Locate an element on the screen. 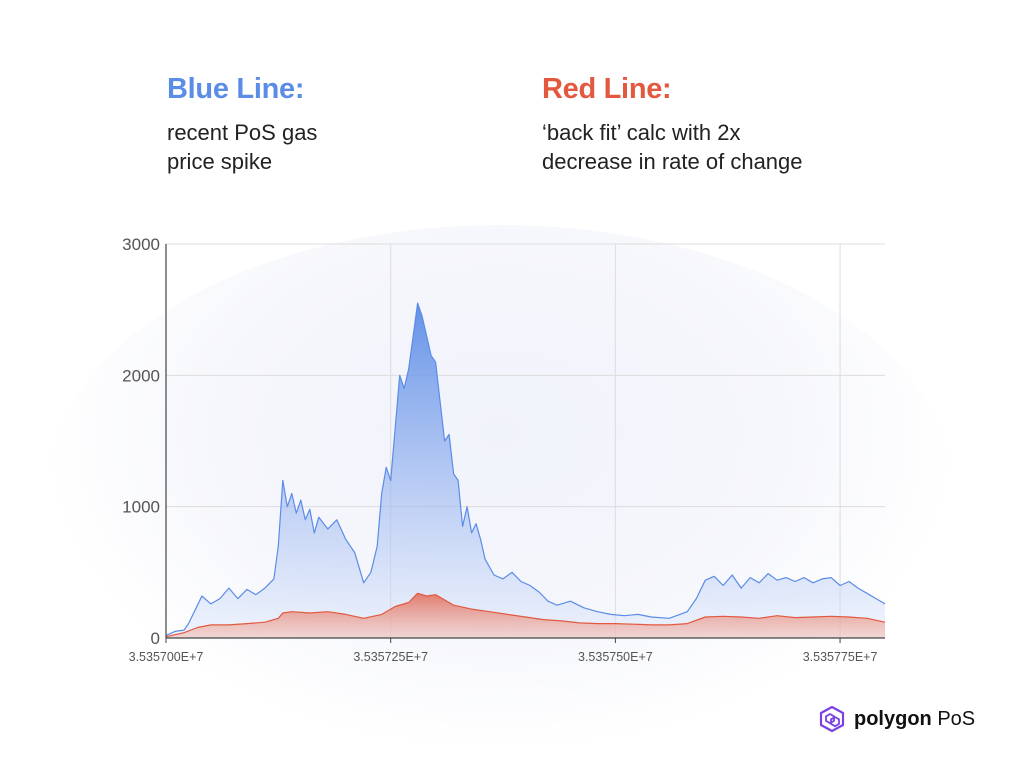 This screenshot has width=1024, height=758. blue-line-legend: Blue Line: recent PoS gas price spike is located at coordinates (332, 124).